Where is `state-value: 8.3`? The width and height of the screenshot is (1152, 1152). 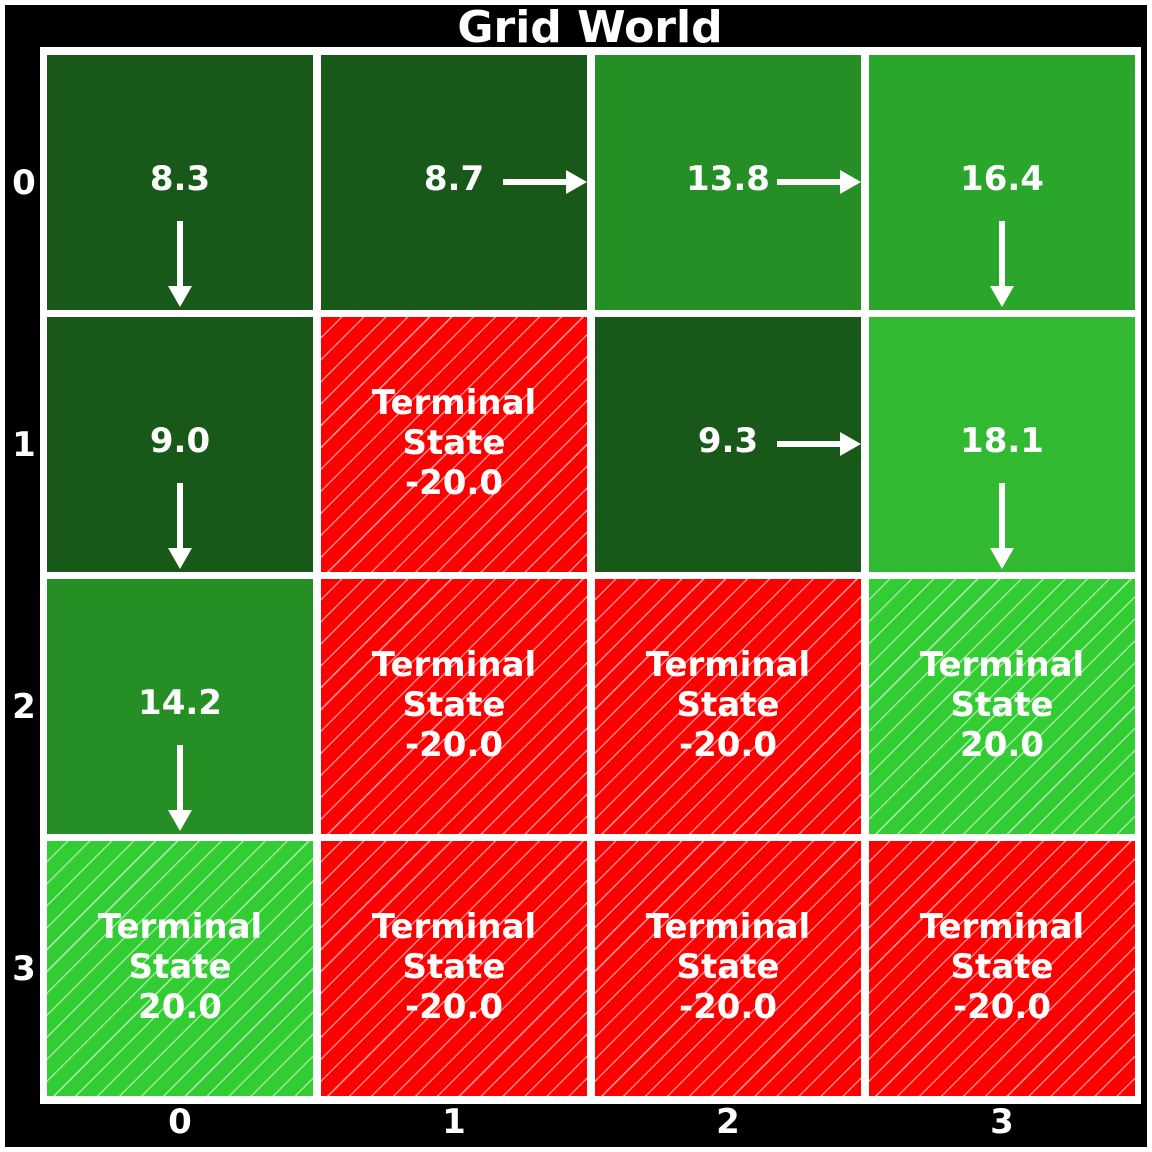
state-value: 8.3 is located at coordinates (180, 179).